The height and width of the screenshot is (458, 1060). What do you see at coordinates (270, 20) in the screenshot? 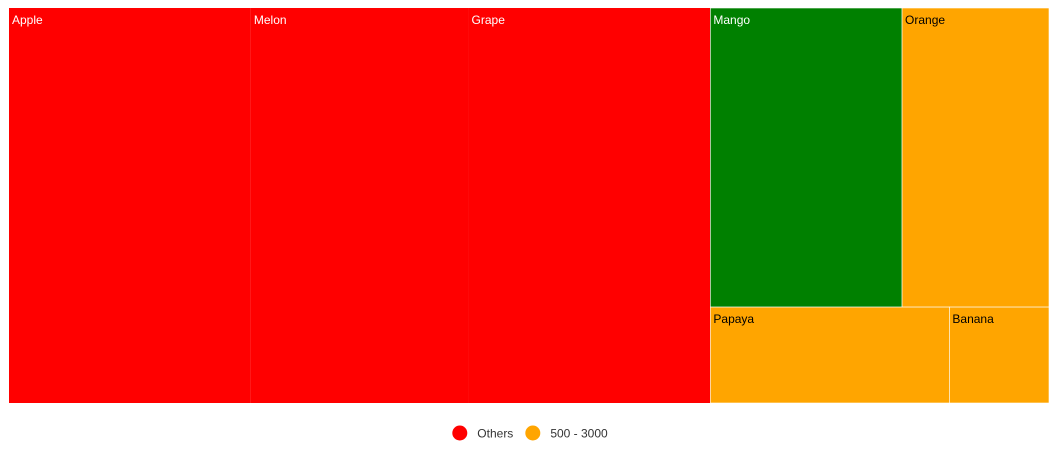
I see `tile-label-melon: Melon` at bounding box center [270, 20].